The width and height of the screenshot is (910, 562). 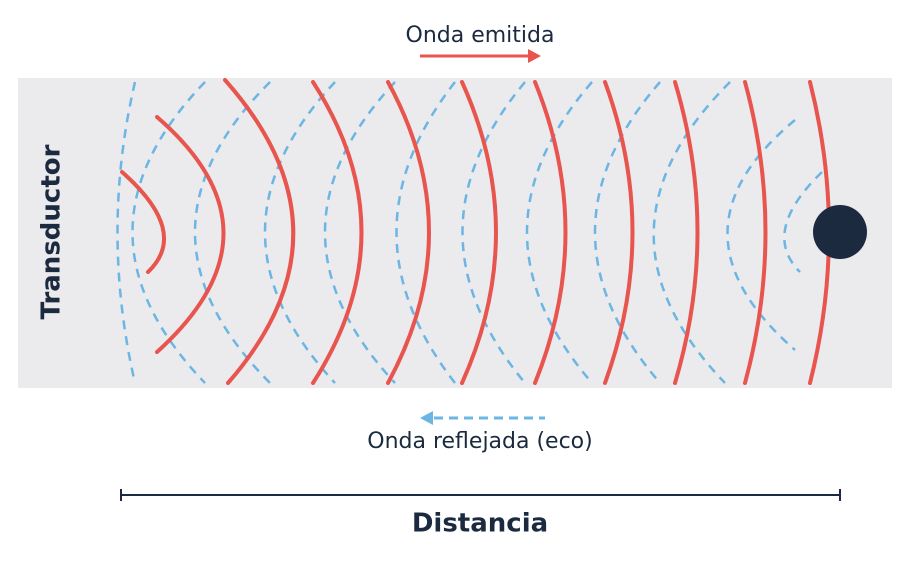 What do you see at coordinates (840, 232) in the screenshot?
I see `target-object` at bounding box center [840, 232].